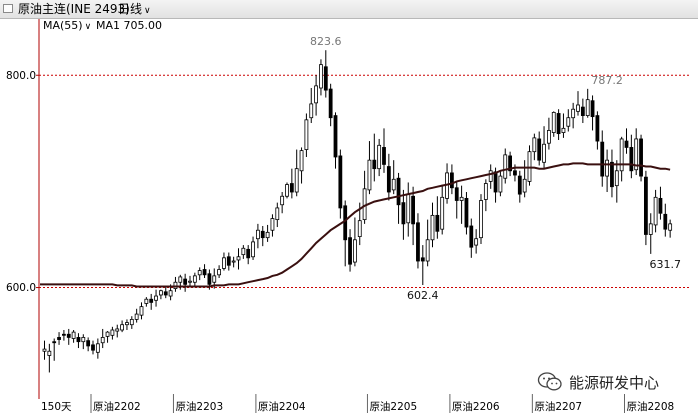 Image resolution: width=698 pixels, height=413 pixels. I want to click on chevron-down-icon: ∨, so click(147, 11).